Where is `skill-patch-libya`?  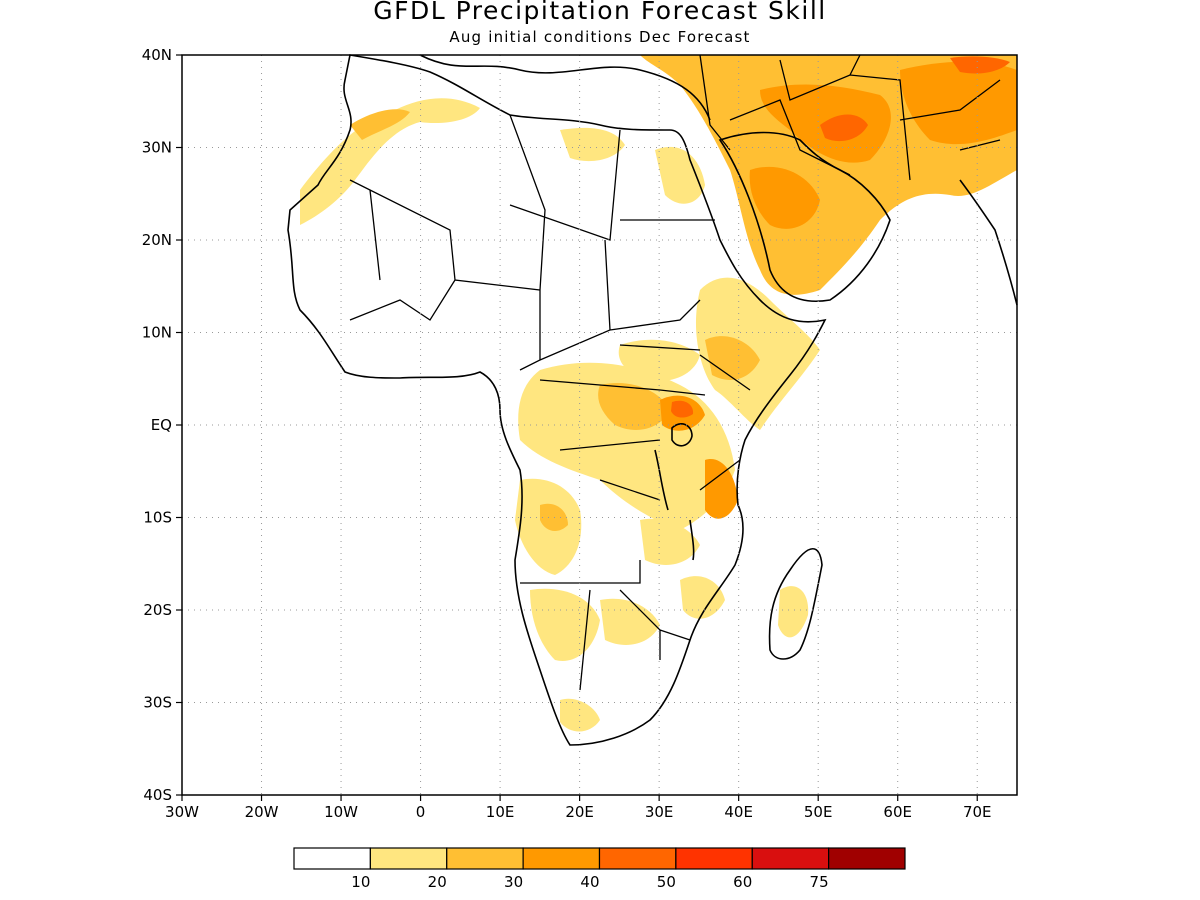 skill-patch-libya is located at coordinates (592, 144).